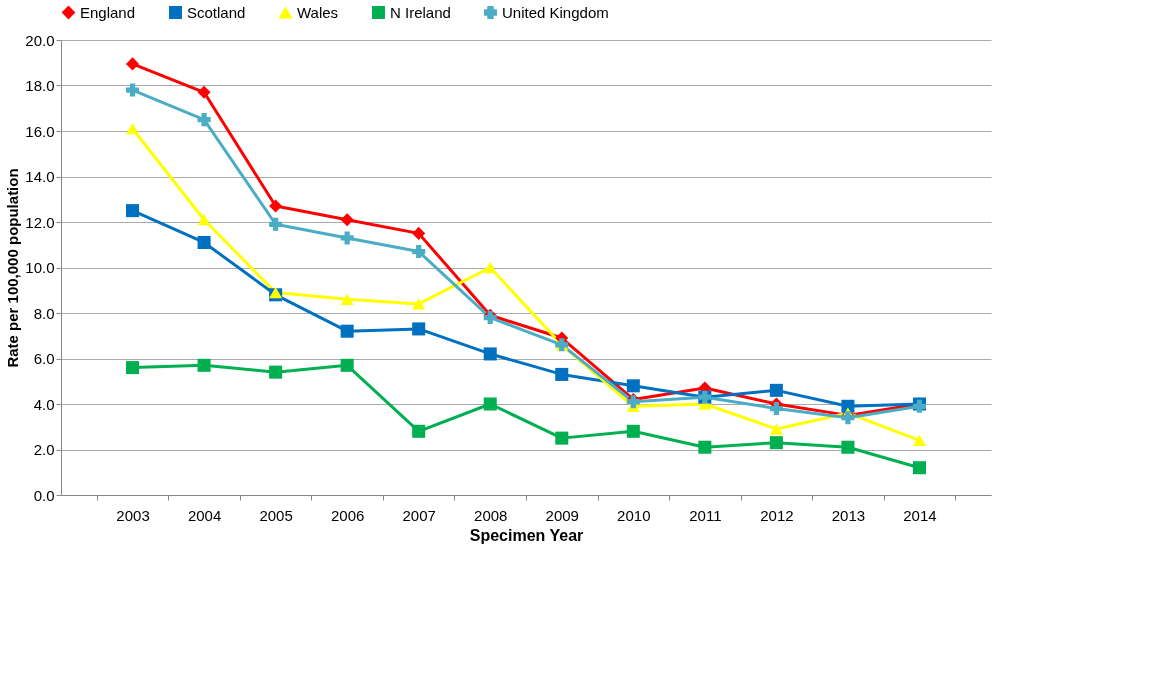 This screenshot has width=1152, height=675. What do you see at coordinates (40, 267) in the screenshot?
I see `y-tick-label: 10.0` at bounding box center [40, 267].